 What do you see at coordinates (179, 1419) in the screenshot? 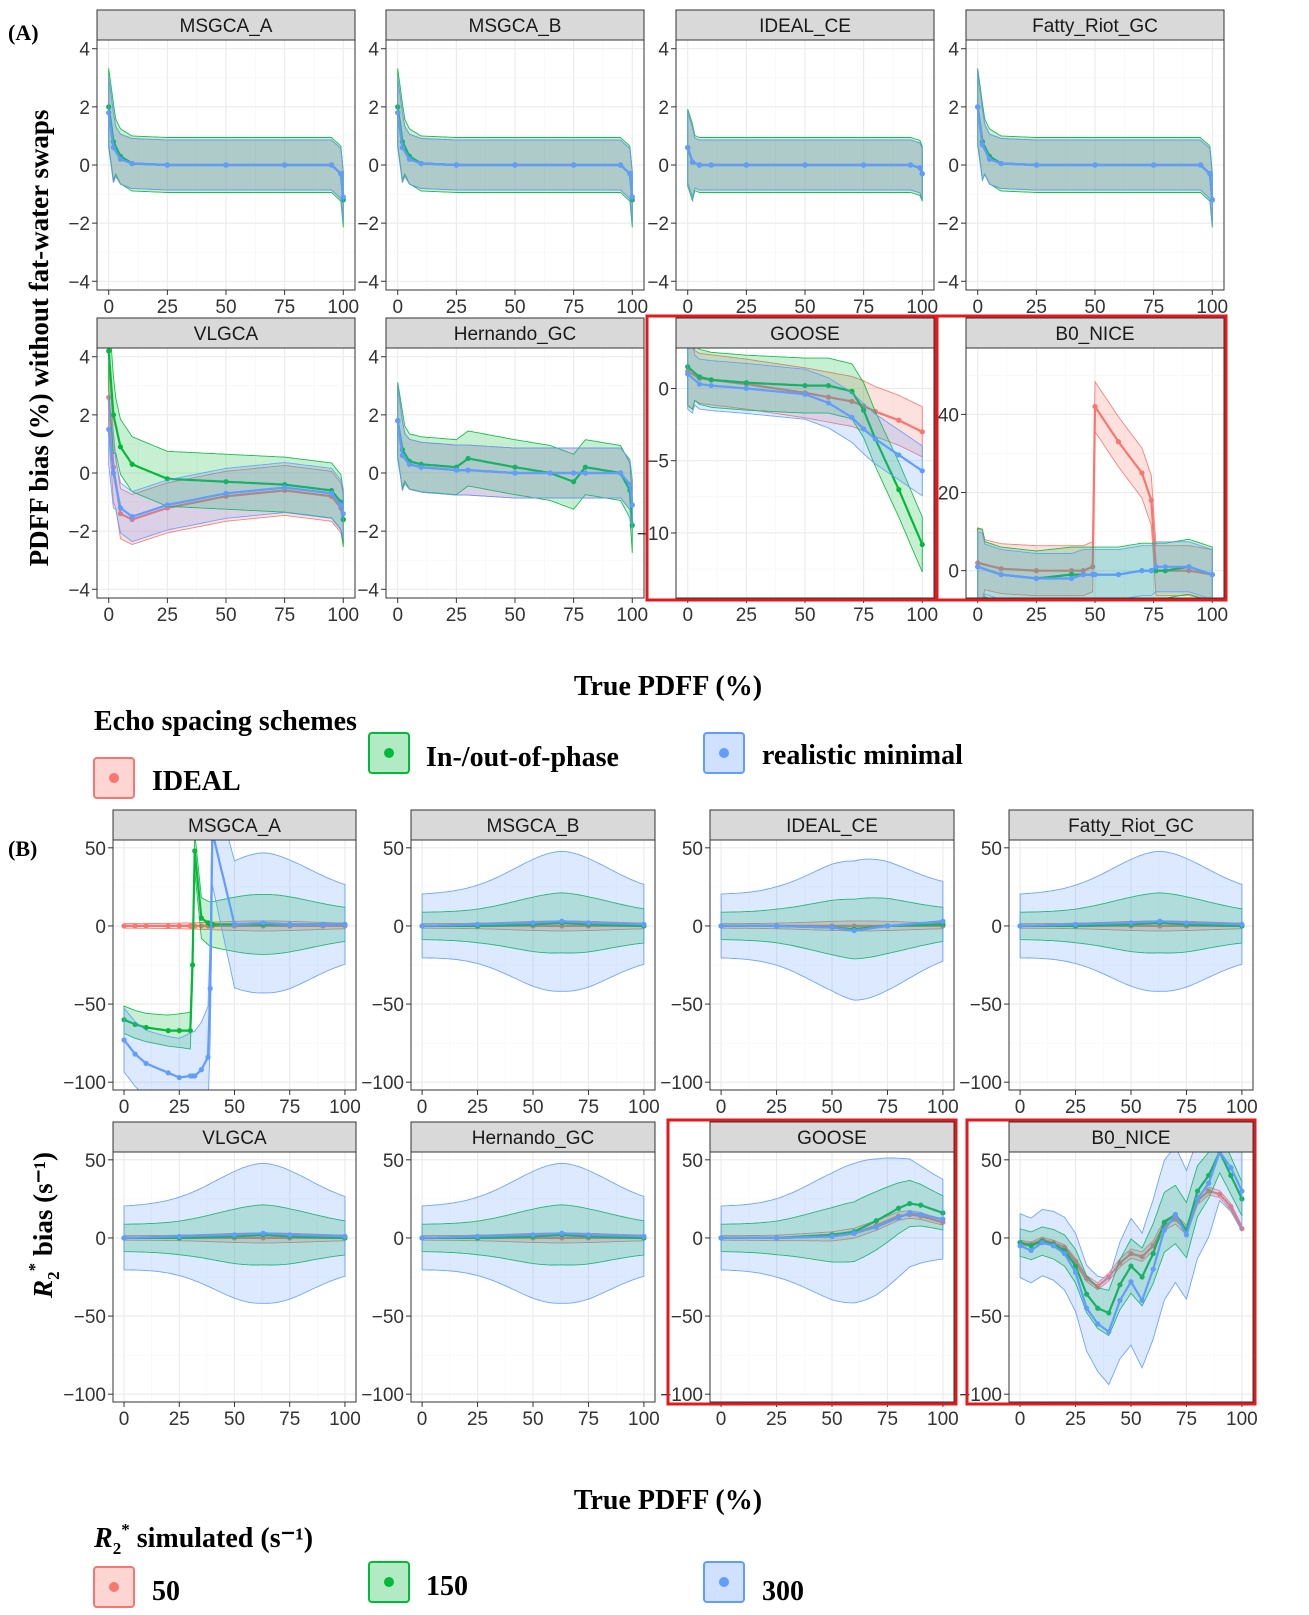
I see `x-tick-label-b-vlgca: 25` at bounding box center [179, 1419].